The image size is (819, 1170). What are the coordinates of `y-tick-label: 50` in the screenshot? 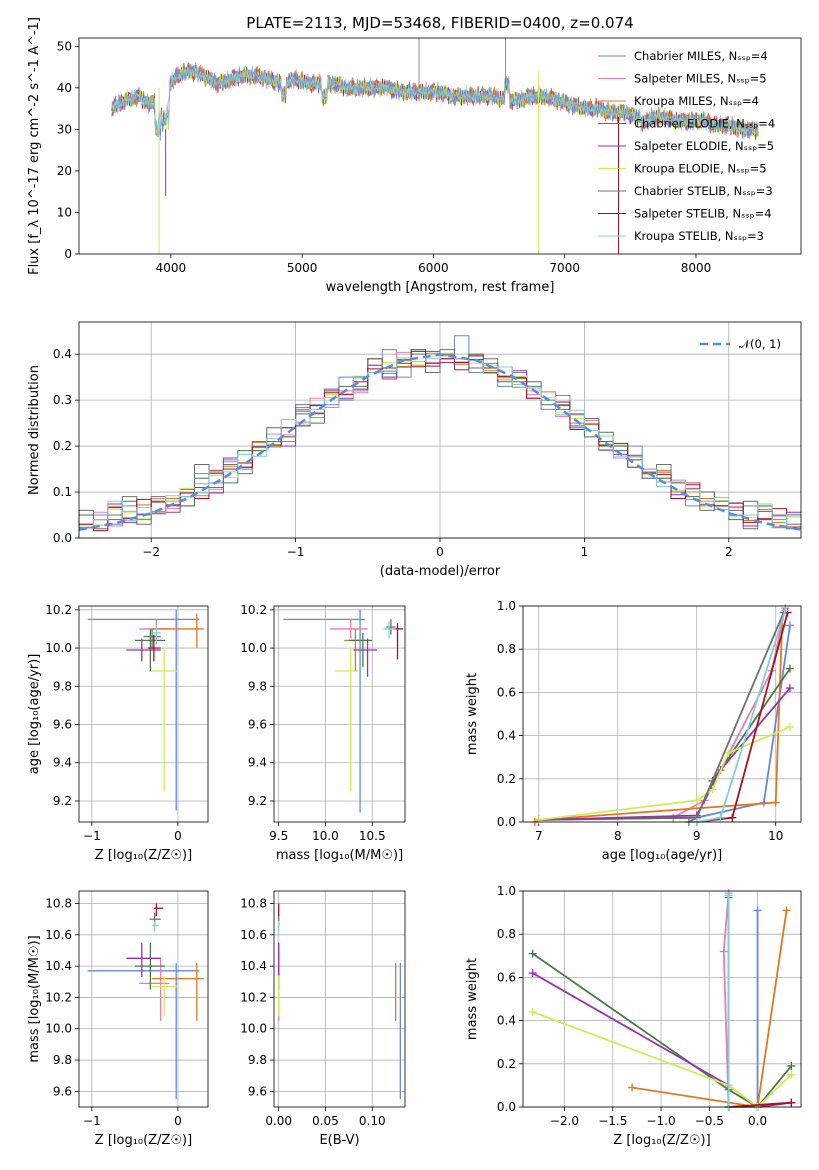 It's located at (64, 46).